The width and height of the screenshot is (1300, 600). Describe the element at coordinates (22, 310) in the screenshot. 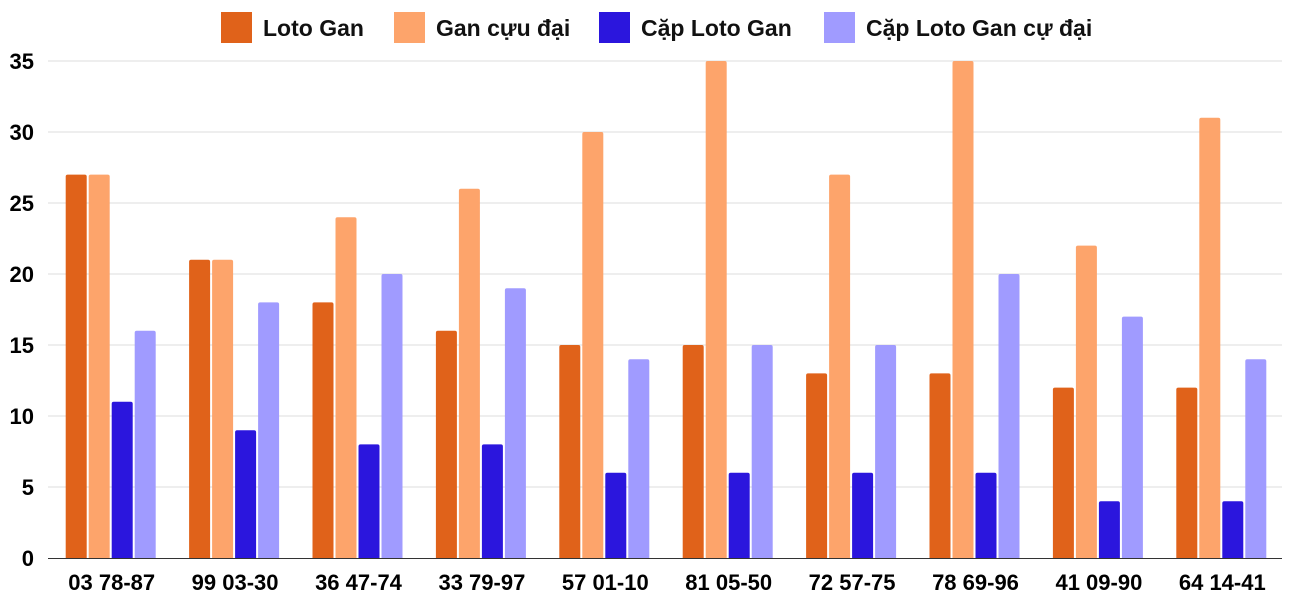

I see `y-axis: 0 5 10 15 20 25 30 35` at that location.